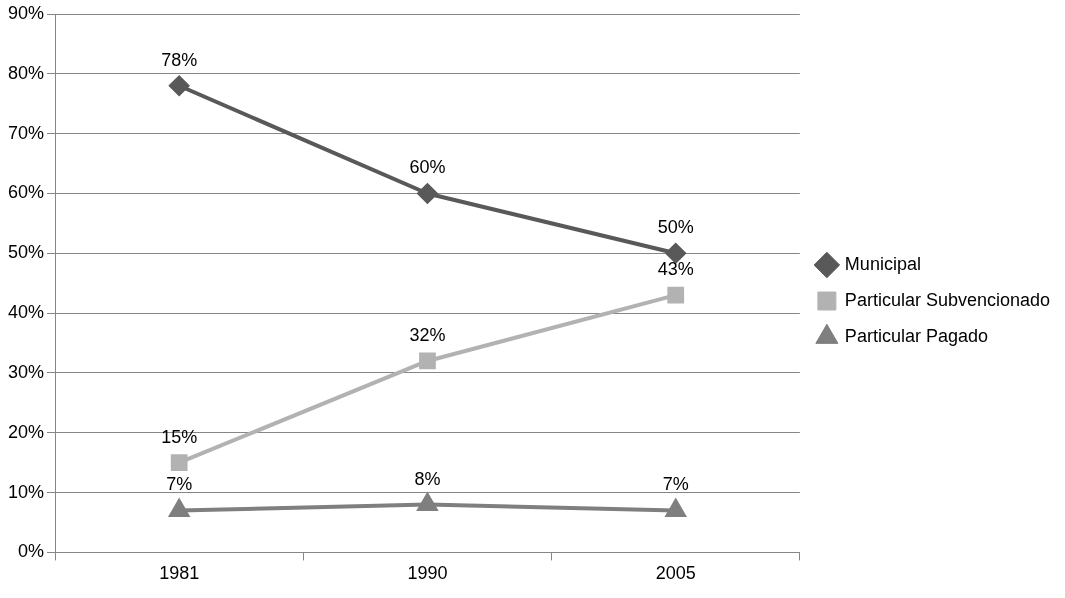  Describe the element at coordinates (26, 431) in the screenshot. I see `y-tick-label: 20%` at that location.